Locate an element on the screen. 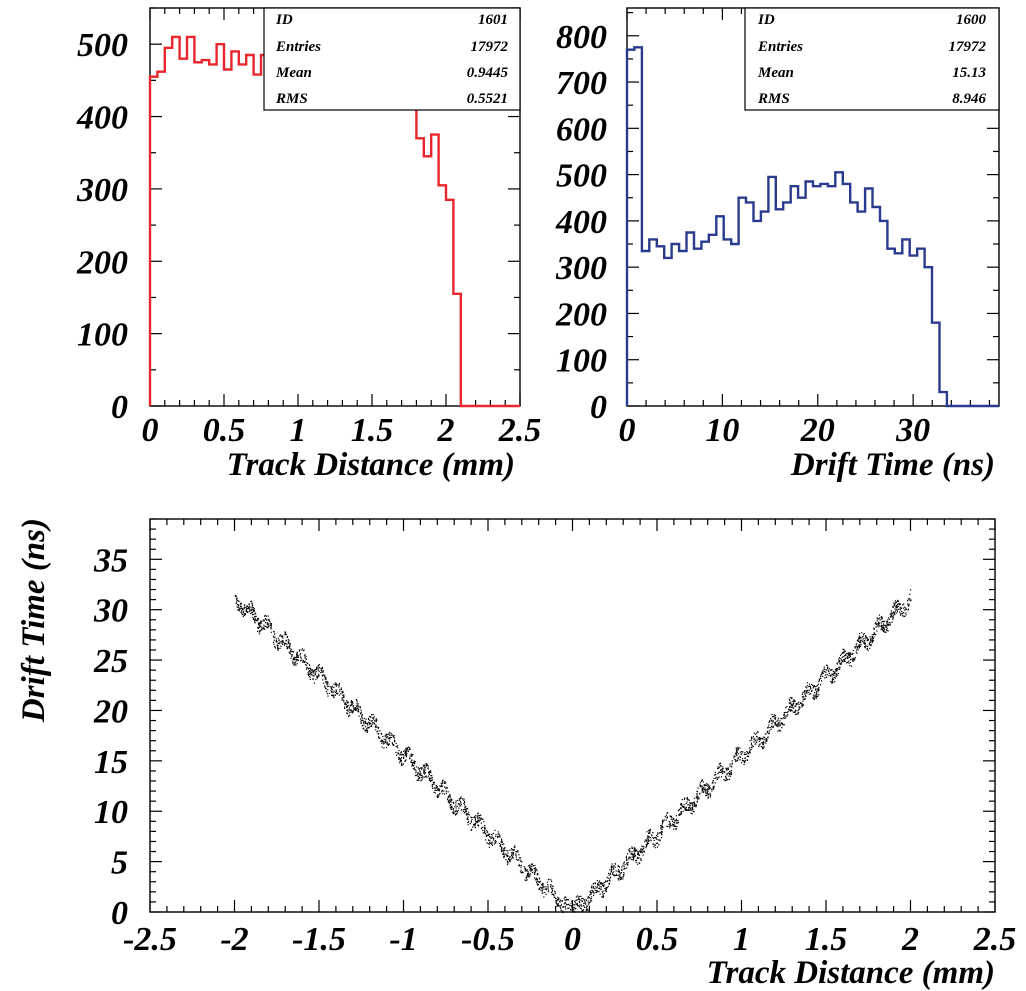 The image size is (1026, 991). y-tick-label: 500 is located at coordinates (581, 176).